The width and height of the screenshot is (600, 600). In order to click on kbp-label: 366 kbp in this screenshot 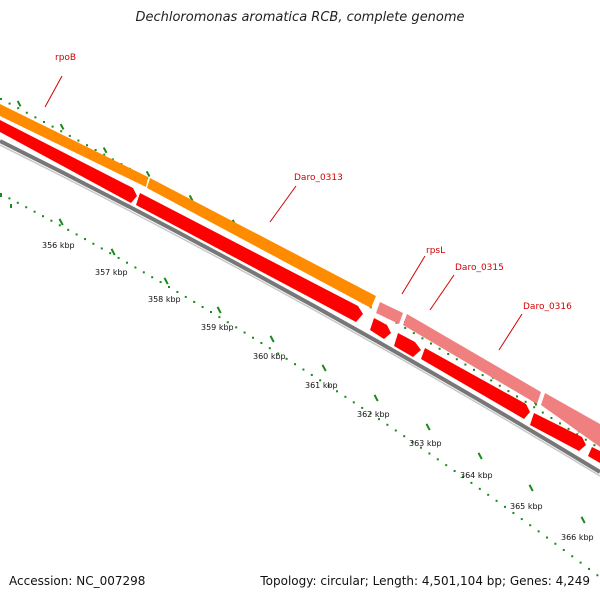, I will do `click(577, 537)`.